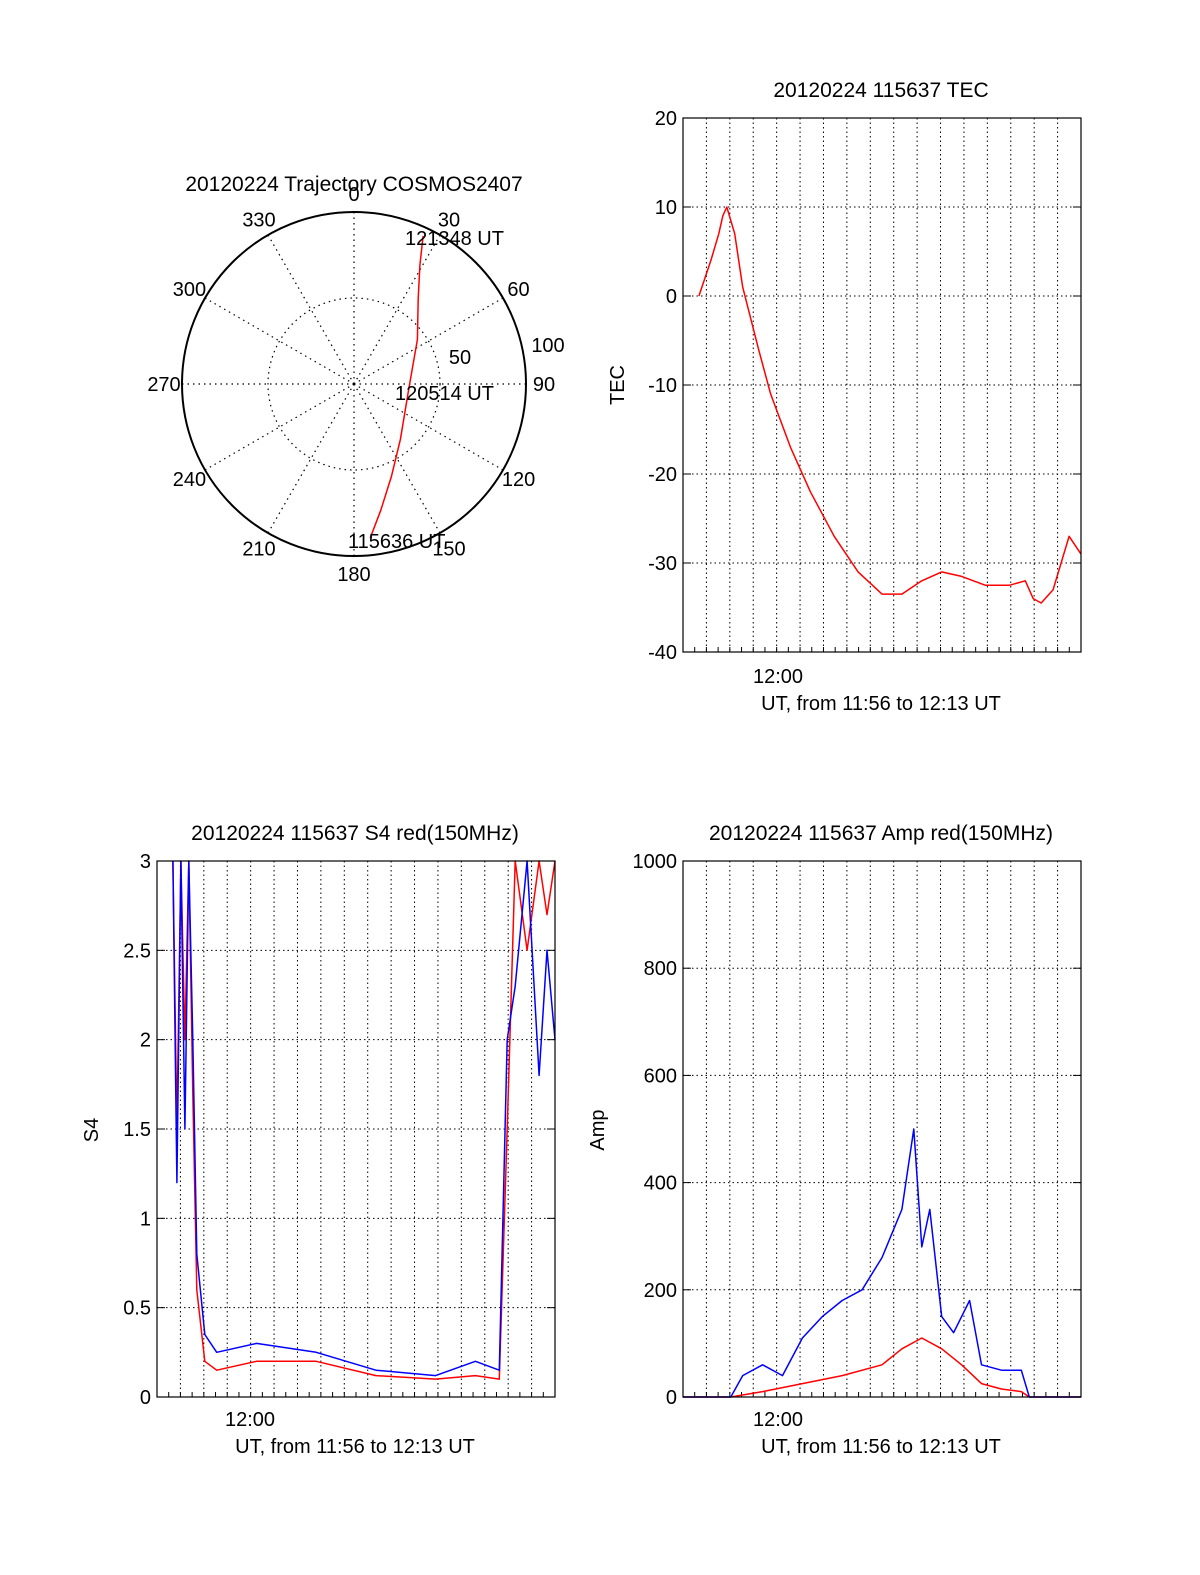  I want to click on y-tick-label: 800, so click(660, 969).